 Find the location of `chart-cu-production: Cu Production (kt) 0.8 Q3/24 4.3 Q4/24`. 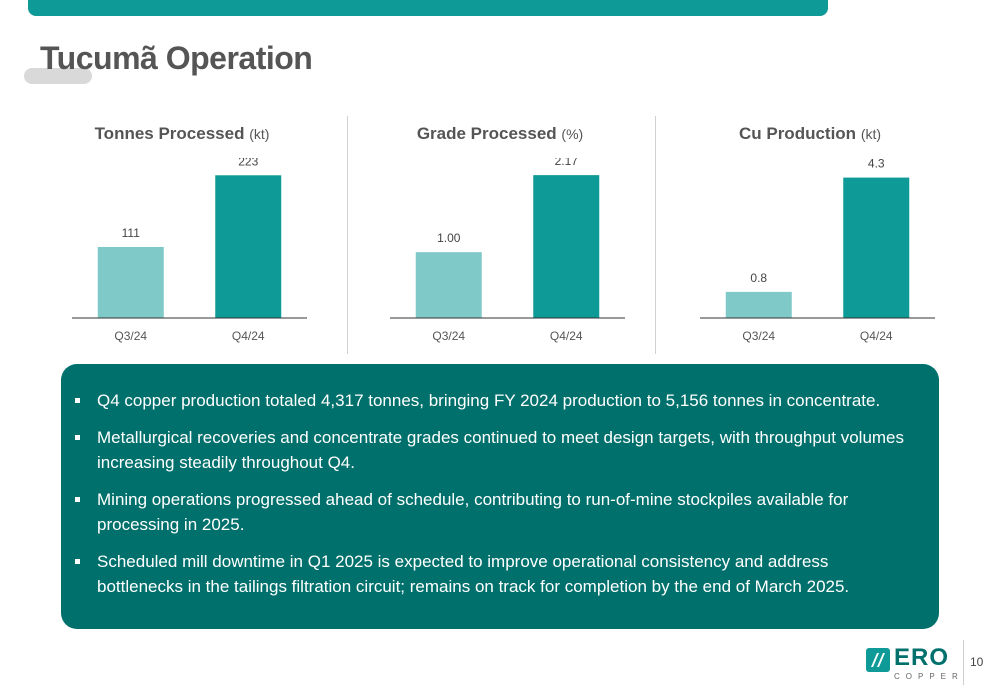

chart-cu-production: Cu Production (kt) 0.8 Q3/24 4.3 Q4/24 is located at coordinates (810, 238).